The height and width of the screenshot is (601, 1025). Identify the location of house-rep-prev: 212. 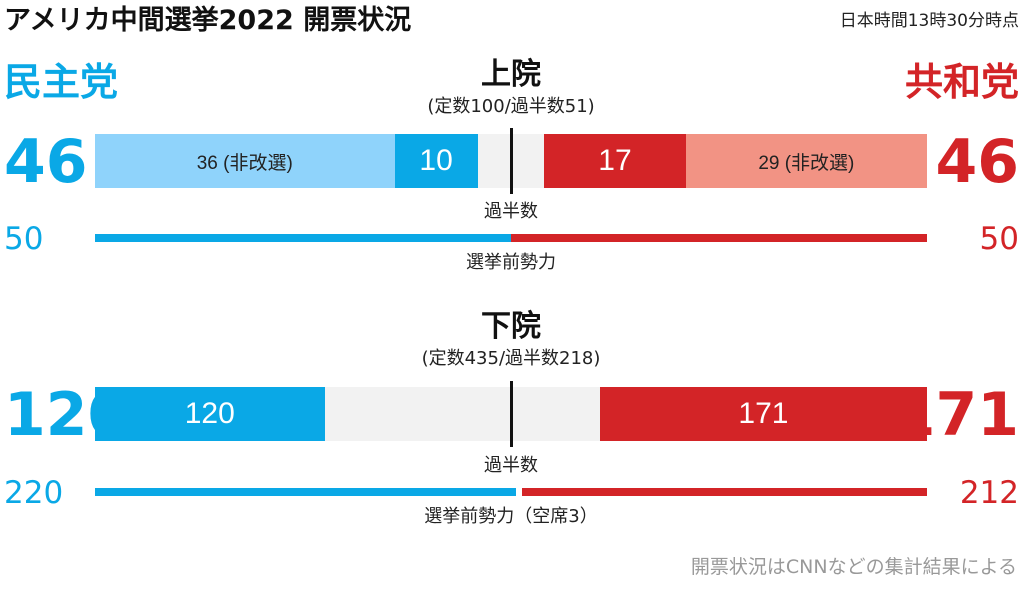
(989, 493).